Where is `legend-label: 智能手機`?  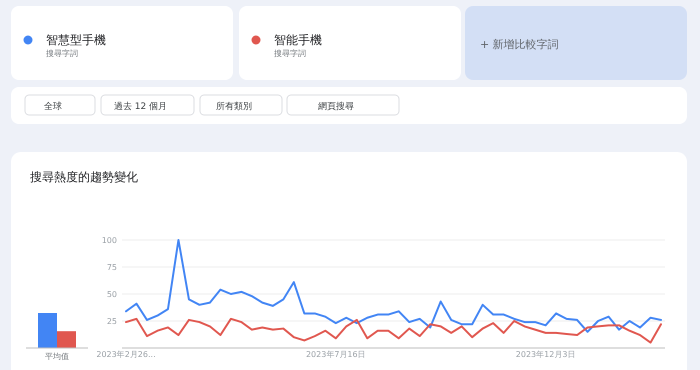 legend-label: 智能手機 is located at coordinates (298, 40).